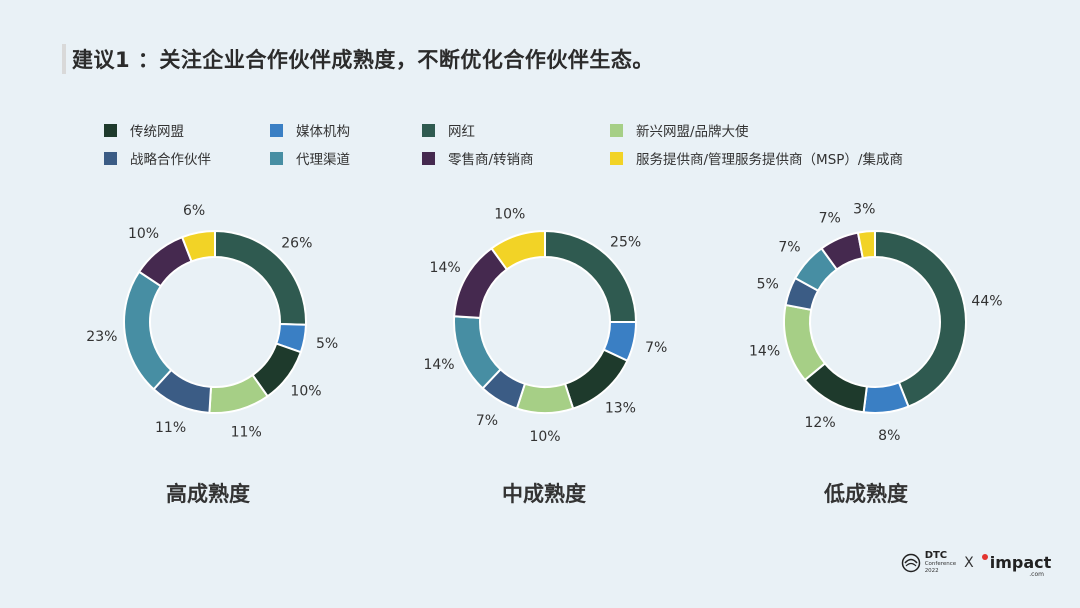 The height and width of the screenshot is (608, 1080). Describe the element at coordinates (969, 562) in the screenshot. I see `logo-separator: X` at that location.